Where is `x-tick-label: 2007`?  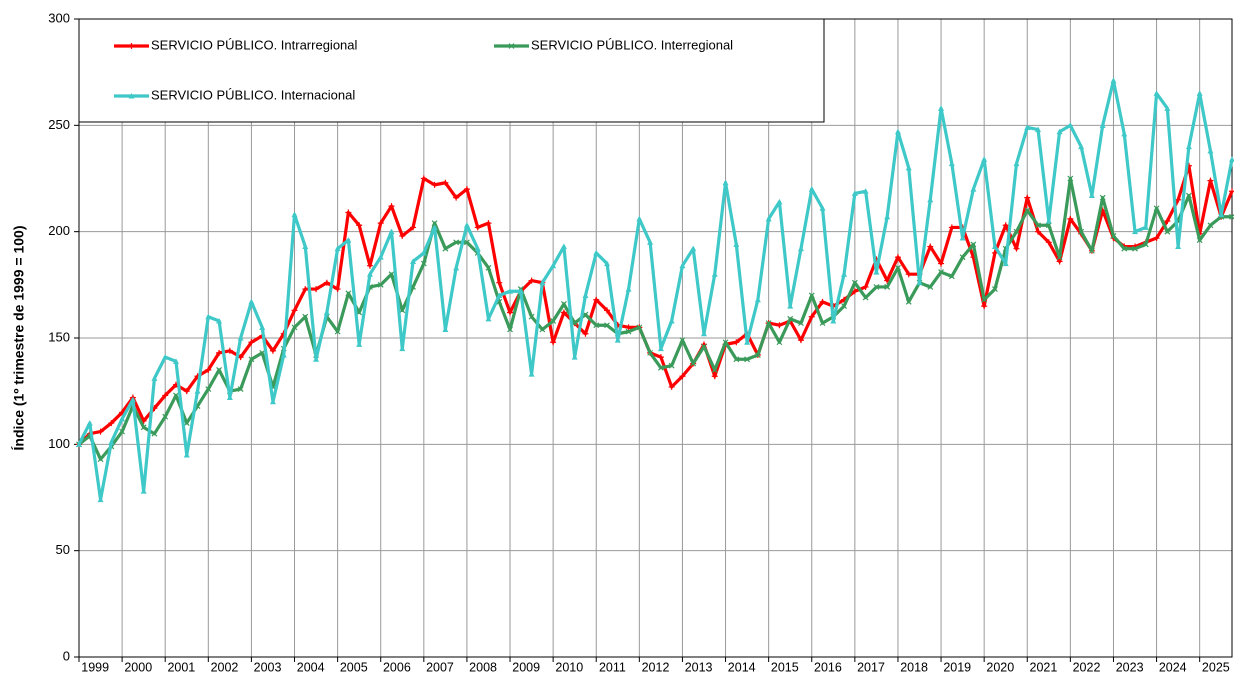 x-tick-label: 2007 is located at coordinates (440, 667).